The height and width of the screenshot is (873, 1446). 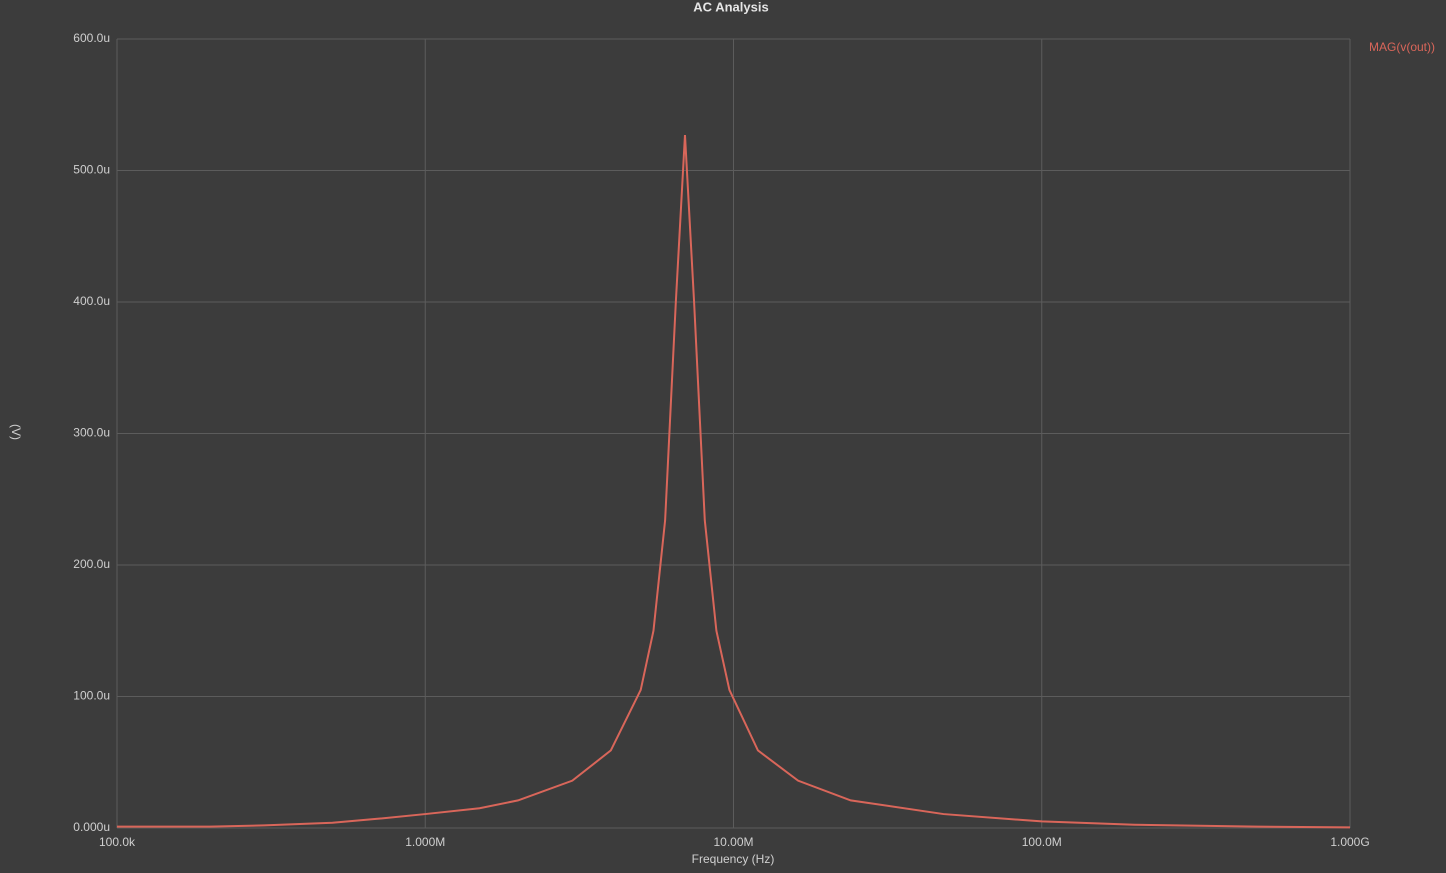 I want to click on x-tick-label: 100.0M, so click(x=1042, y=842).